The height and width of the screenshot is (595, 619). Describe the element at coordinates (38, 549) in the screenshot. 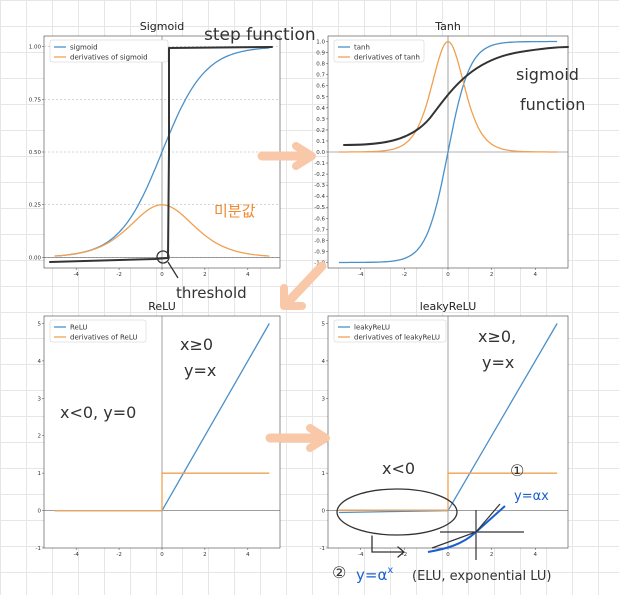

I see `y-tick-label-relu-0: -1` at that location.